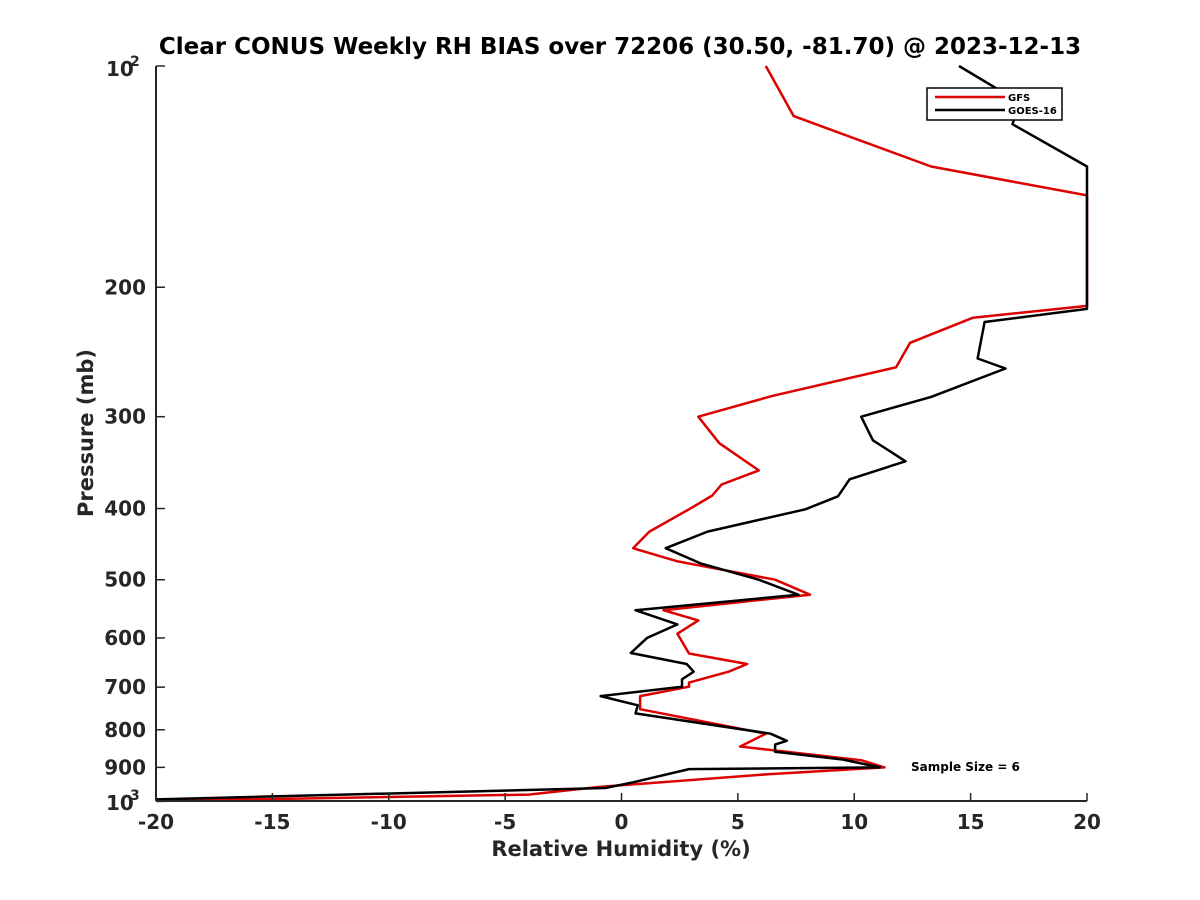  What do you see at coordinates (125, 509) in the screenshot?
I see `y-tick-label: 400` at bounding box center [125, 509].